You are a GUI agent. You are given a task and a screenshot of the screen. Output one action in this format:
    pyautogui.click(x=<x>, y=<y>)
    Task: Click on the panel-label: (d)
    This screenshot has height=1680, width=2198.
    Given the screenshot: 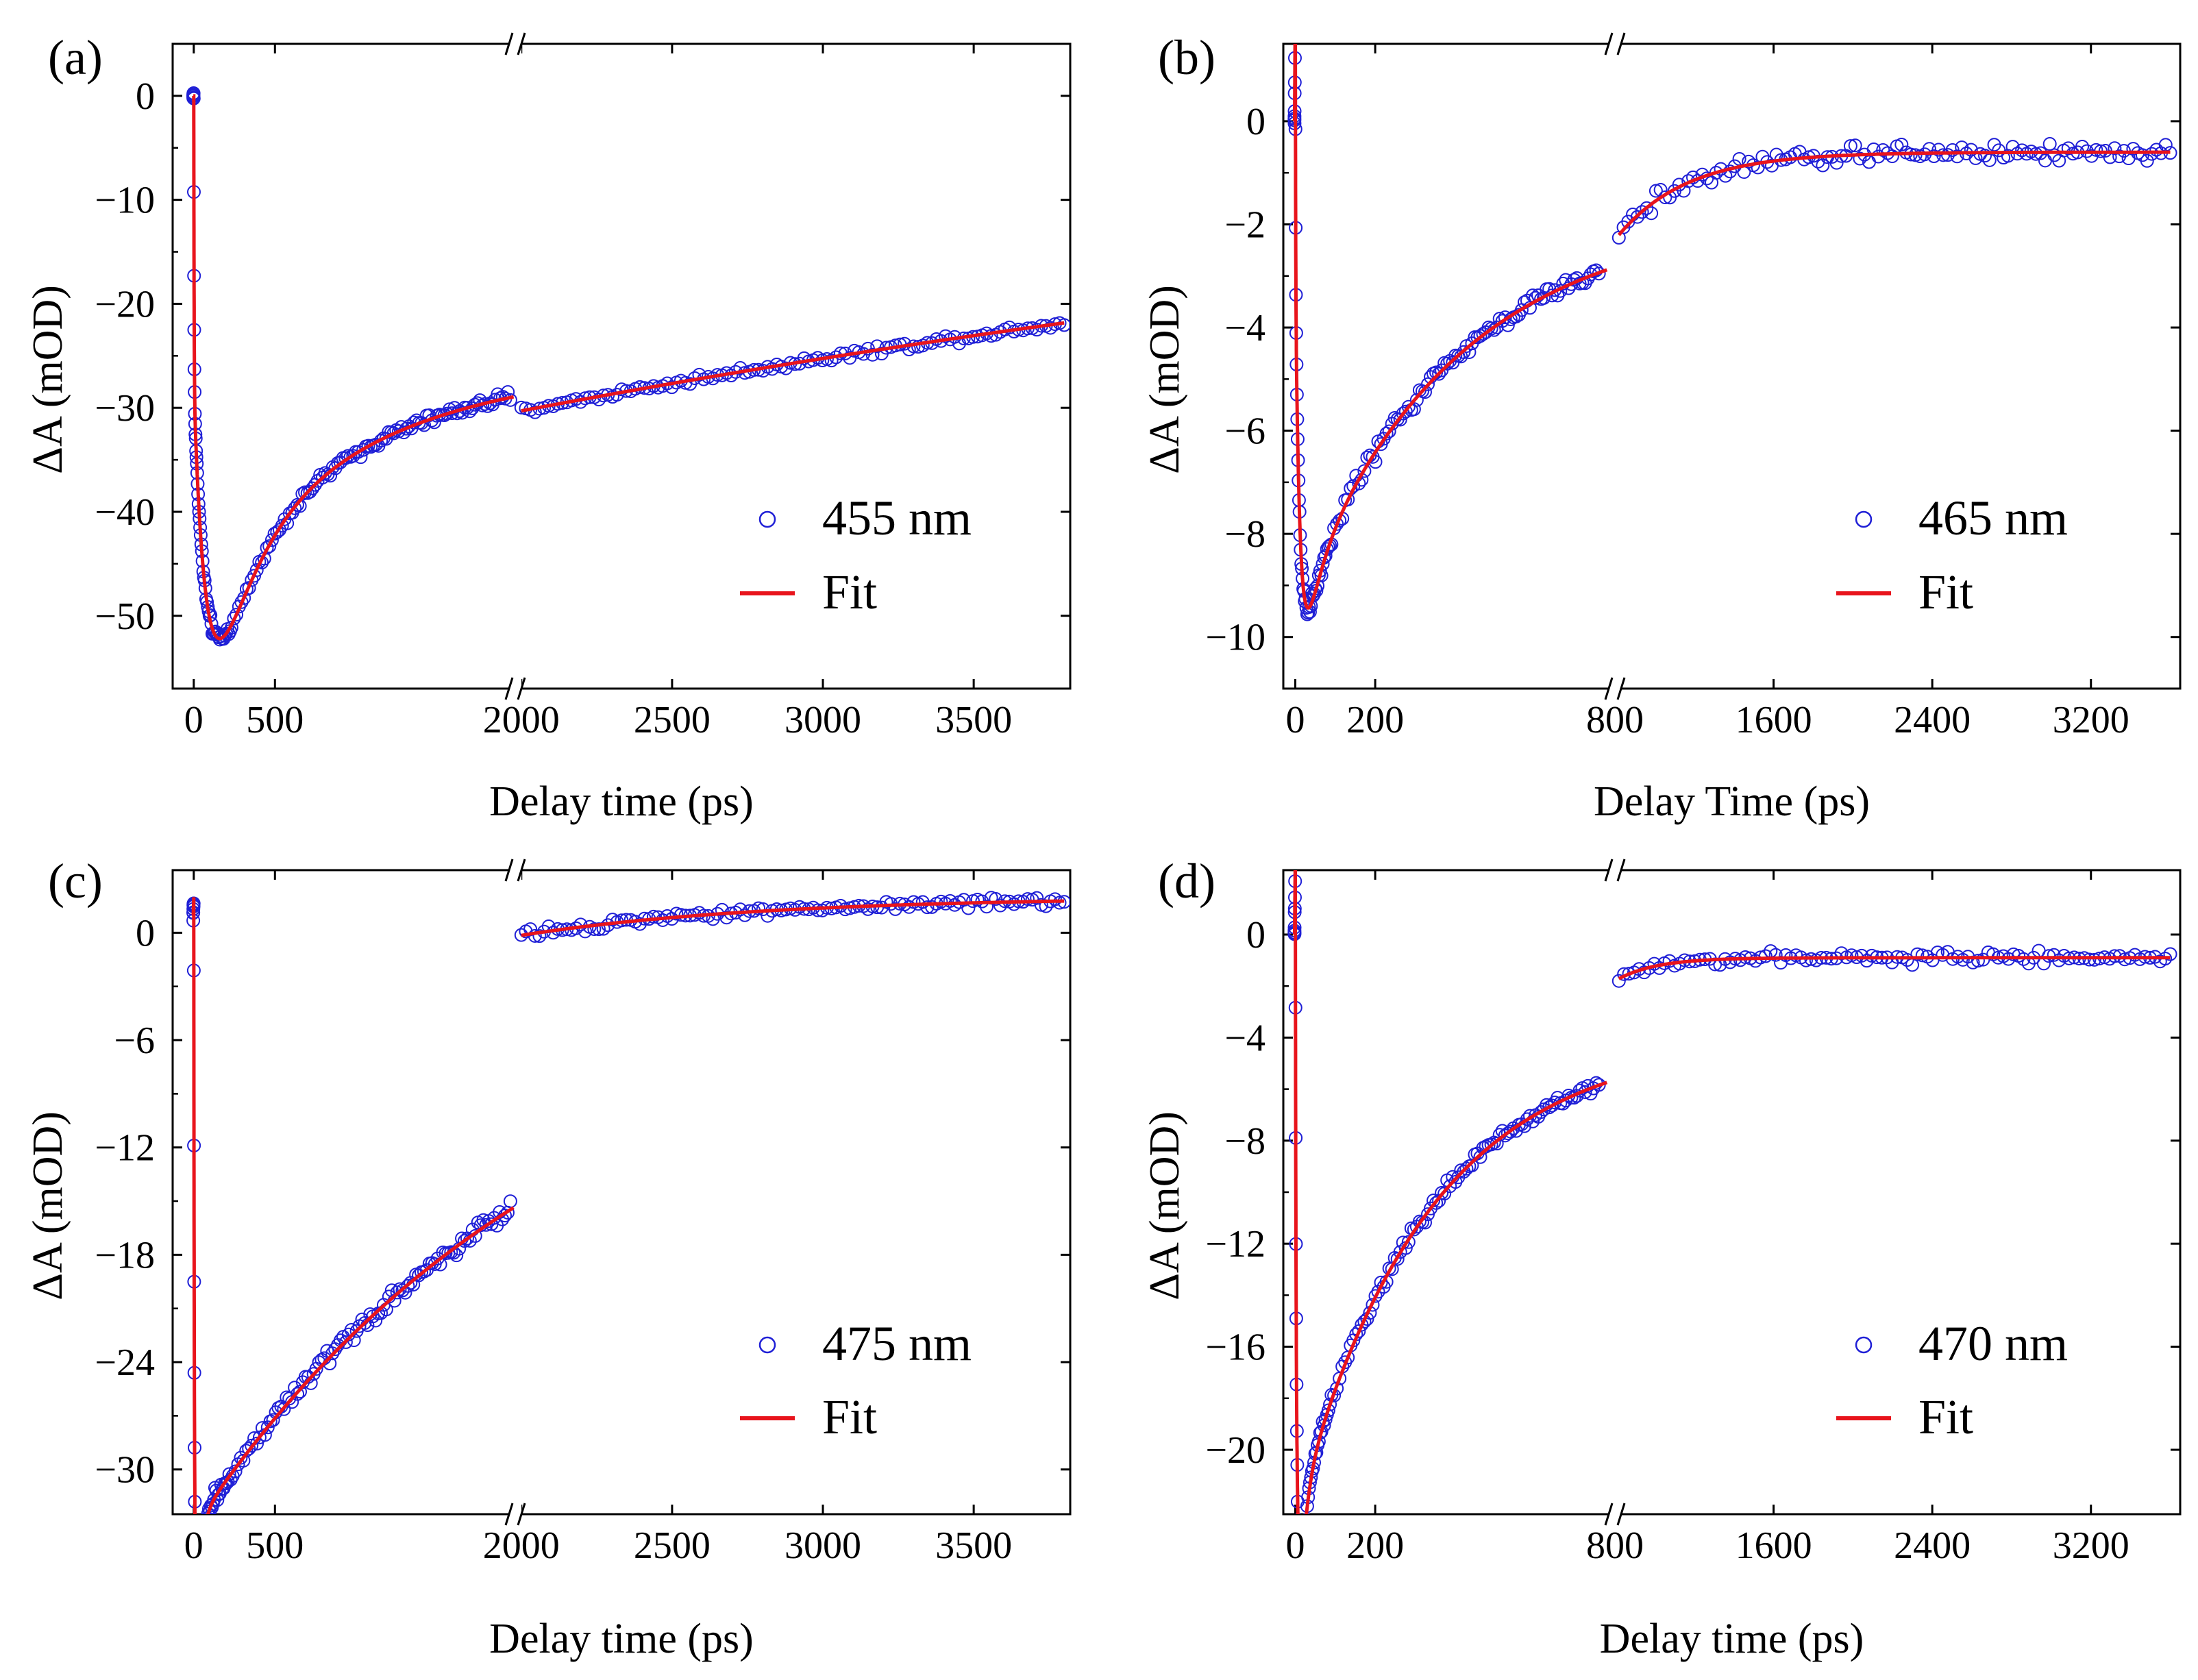 What is the action you would take?
    pyautogui.click(x=1186, y=881)
    